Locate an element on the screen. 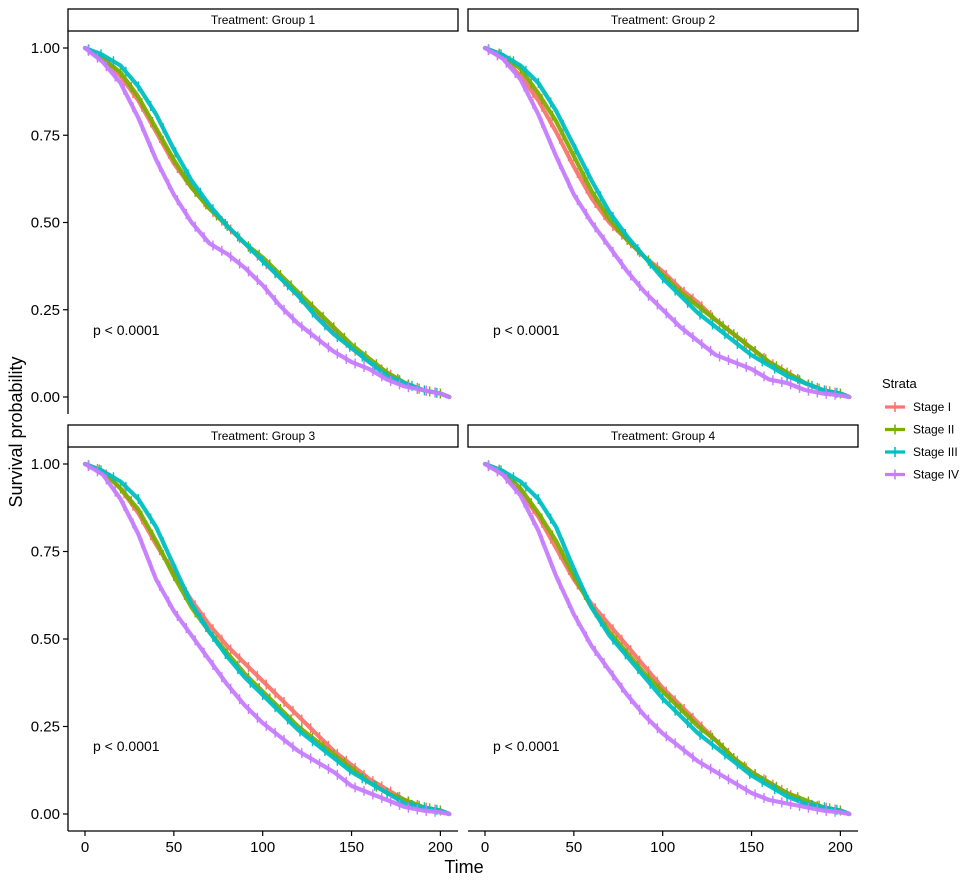 This screenshot has height=883, width=980. legend-item-stage-iii: Stage III is located at coordinates (921, 452).